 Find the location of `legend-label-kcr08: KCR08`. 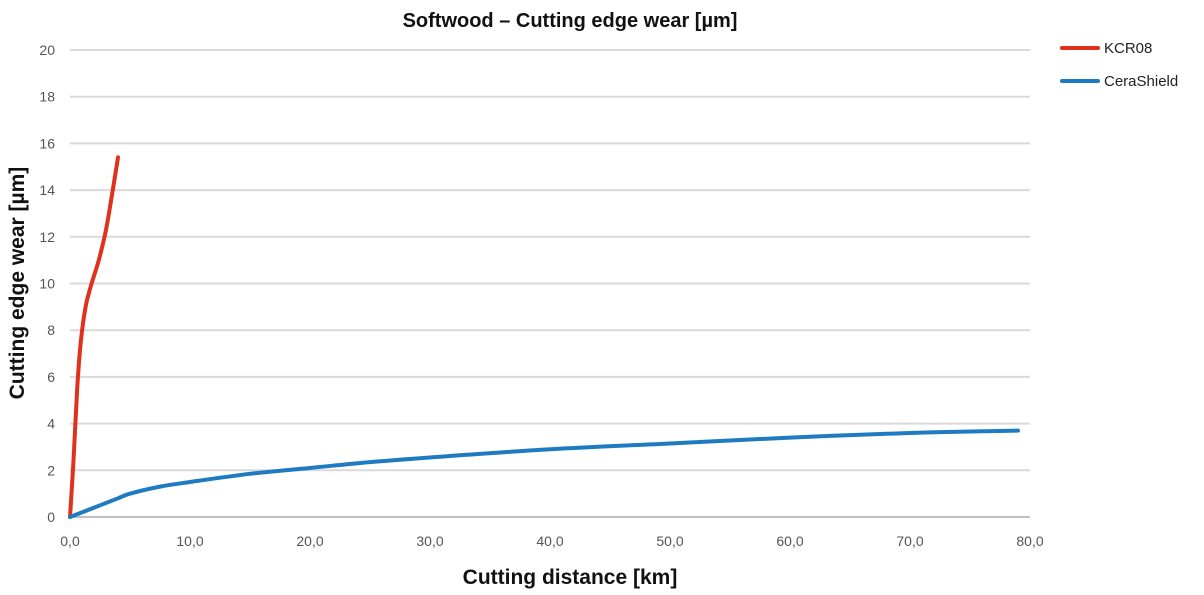

legend-label-kcr08: KCR08 is located at coordinates (1128, 48).